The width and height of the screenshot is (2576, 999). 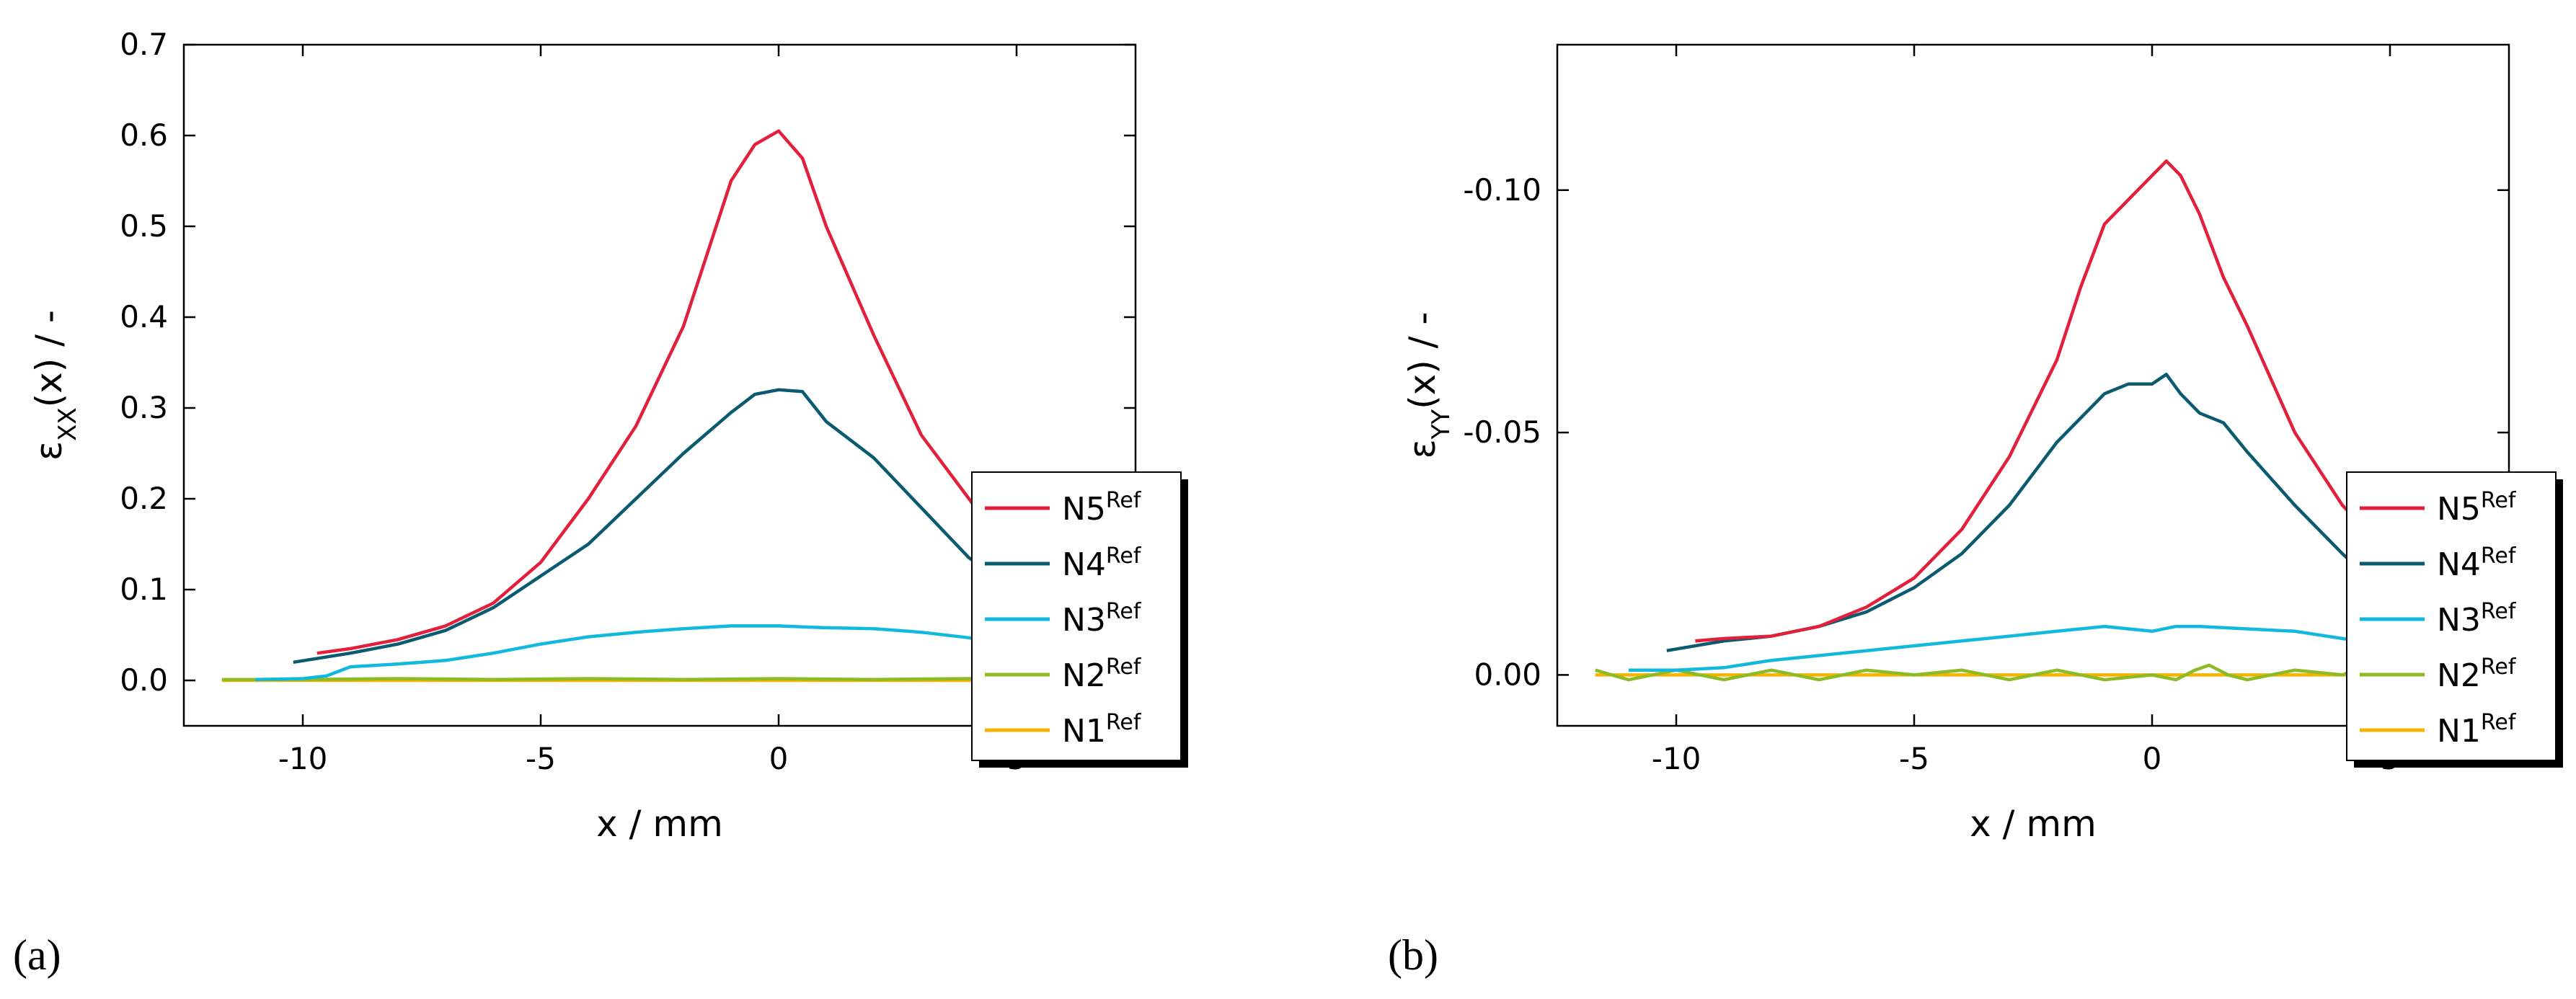 What do you see at coordinates (144, 44) in the screenshot?
I see `y-tick-label: 0.7` at bounding box center [144, 44].